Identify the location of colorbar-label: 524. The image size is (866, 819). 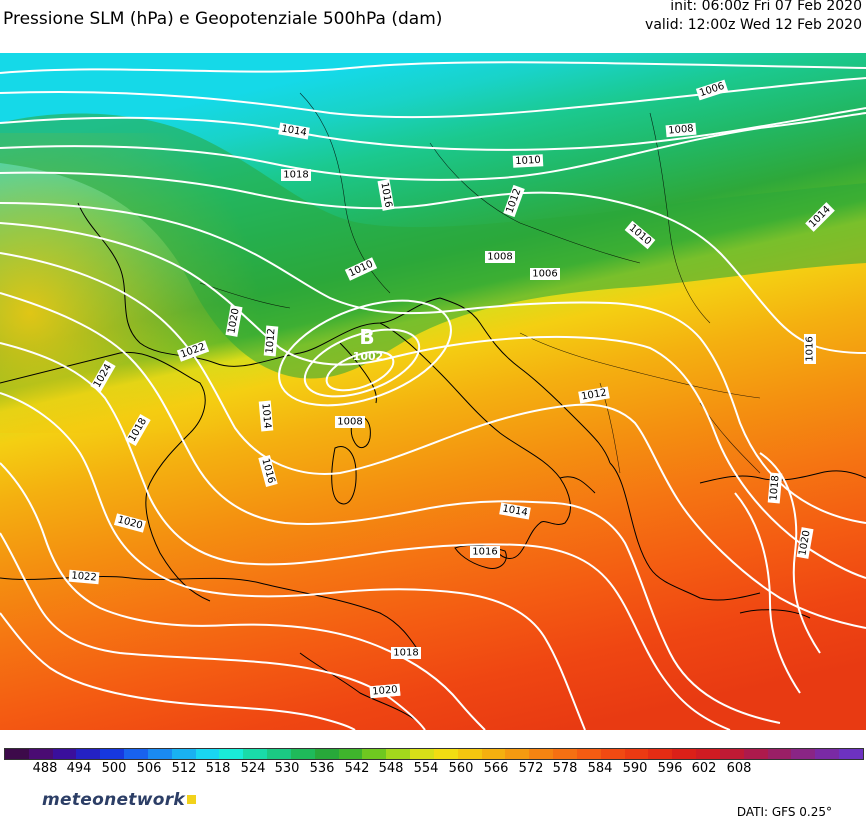
(253, 768).